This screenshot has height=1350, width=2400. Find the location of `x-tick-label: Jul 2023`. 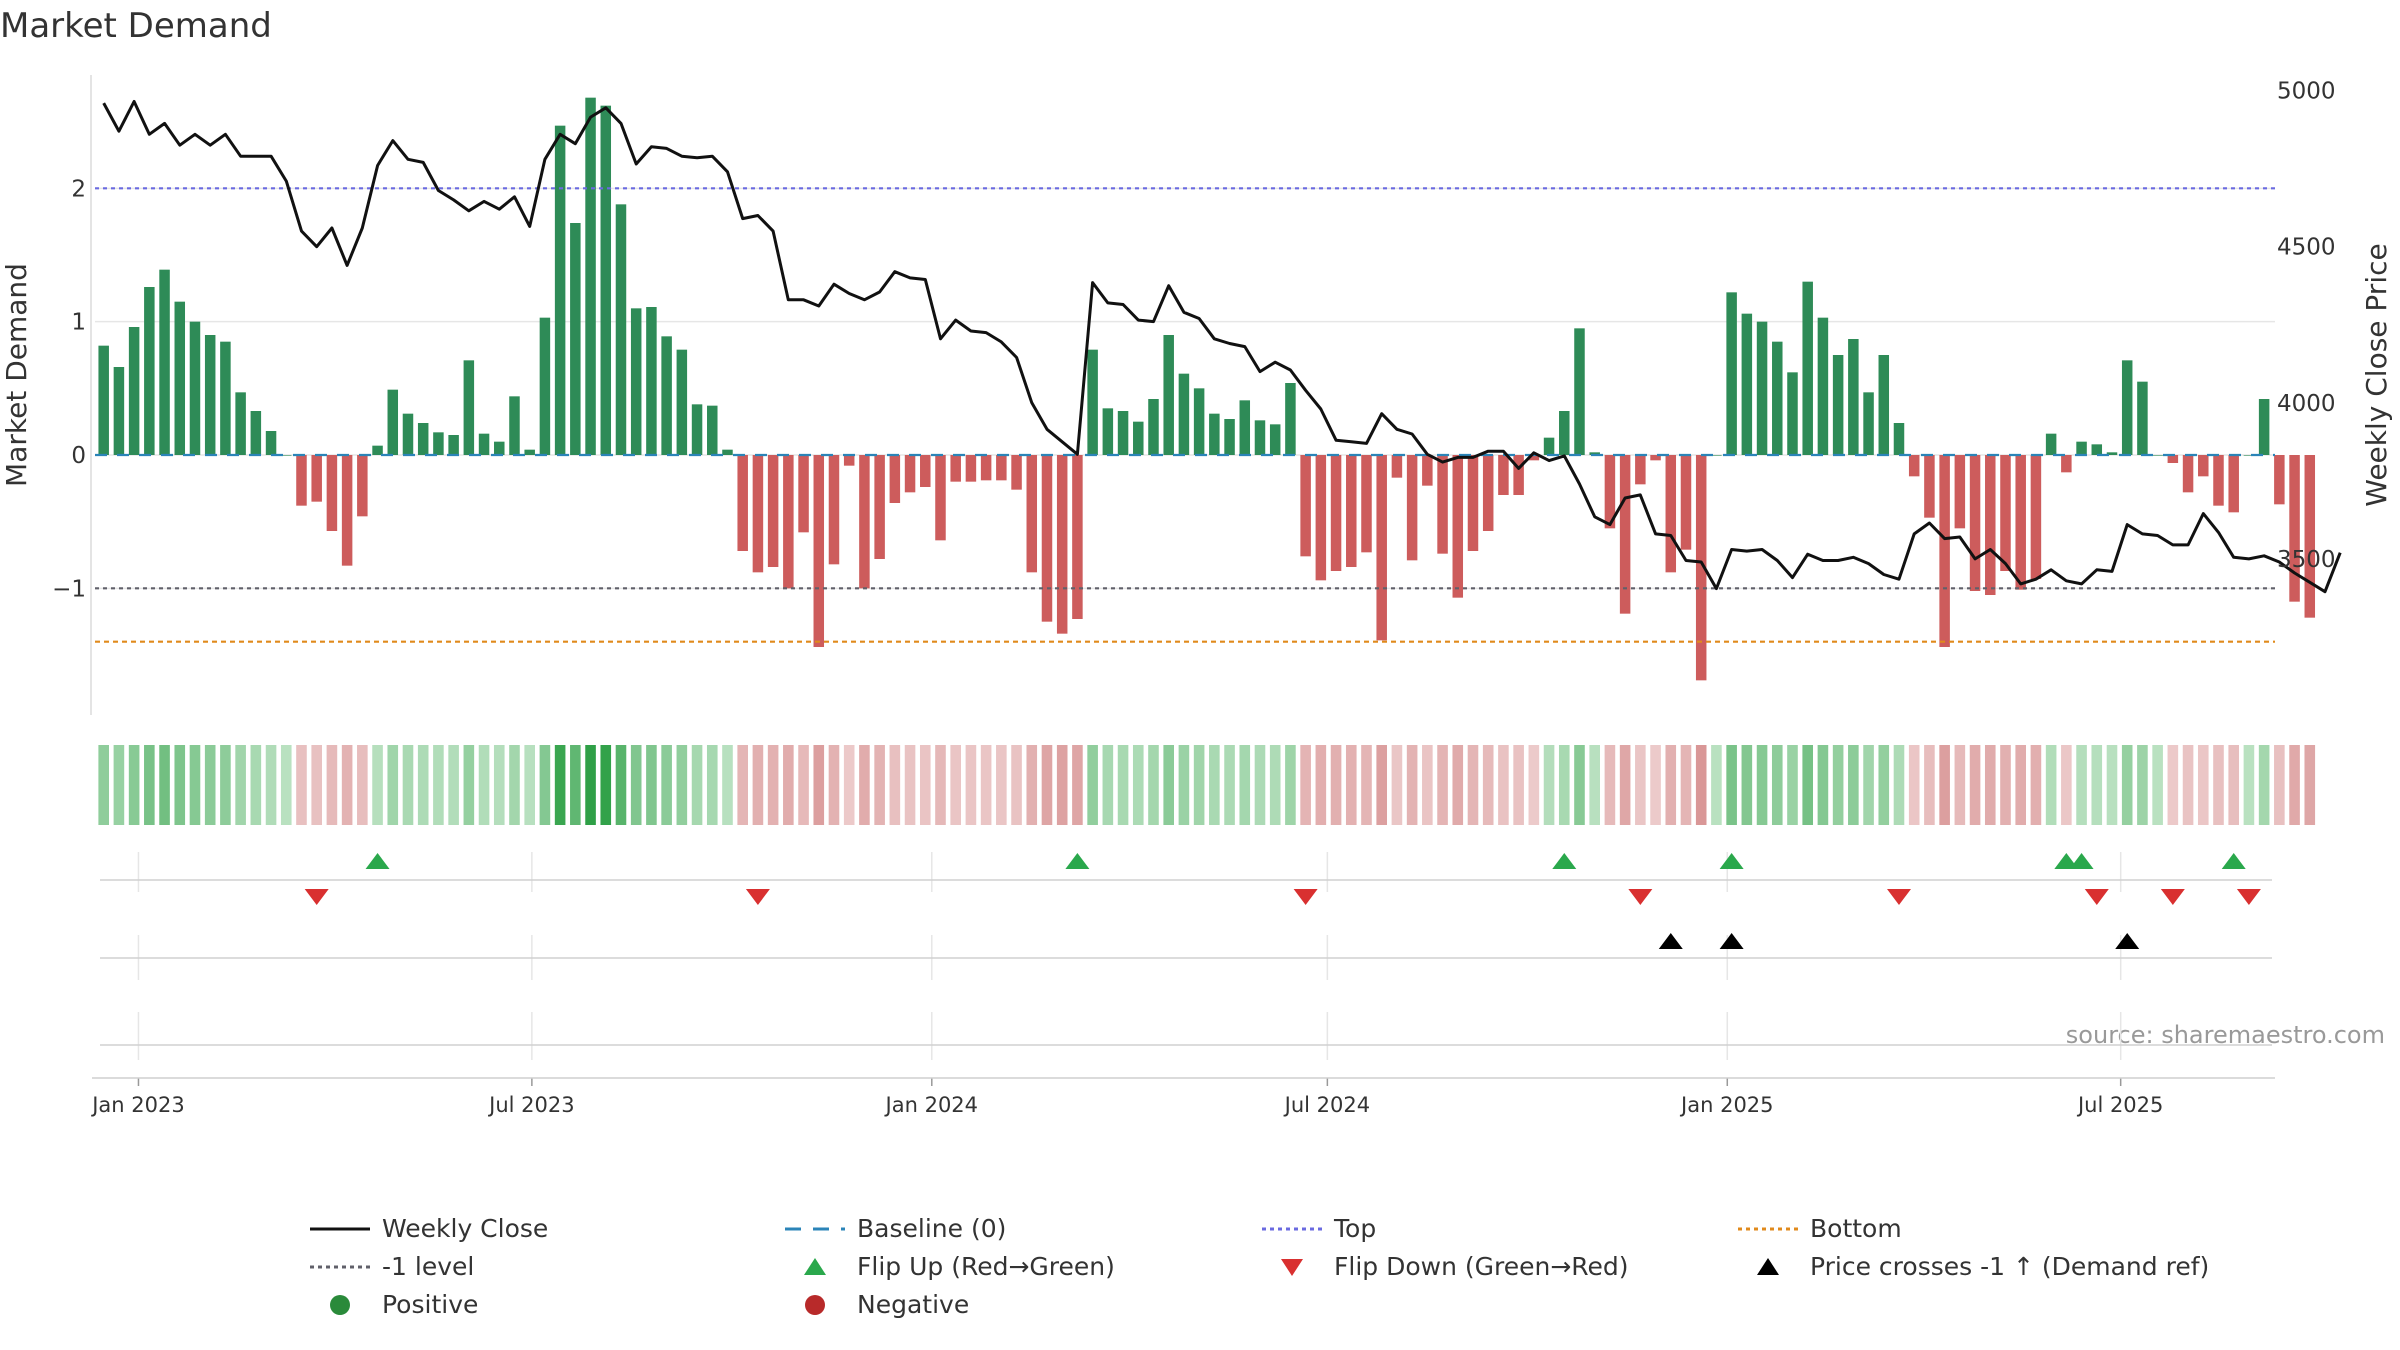

x-tick-label: Jul 2023 is located at coordinates (530, 1105).